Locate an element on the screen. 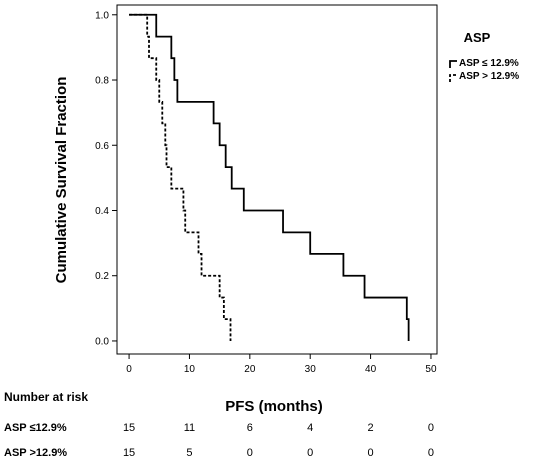 The height and width of the screenshot is (462, 550). legend-label-dashed: ASP > 12.9% is located at coordinates (489, 76).